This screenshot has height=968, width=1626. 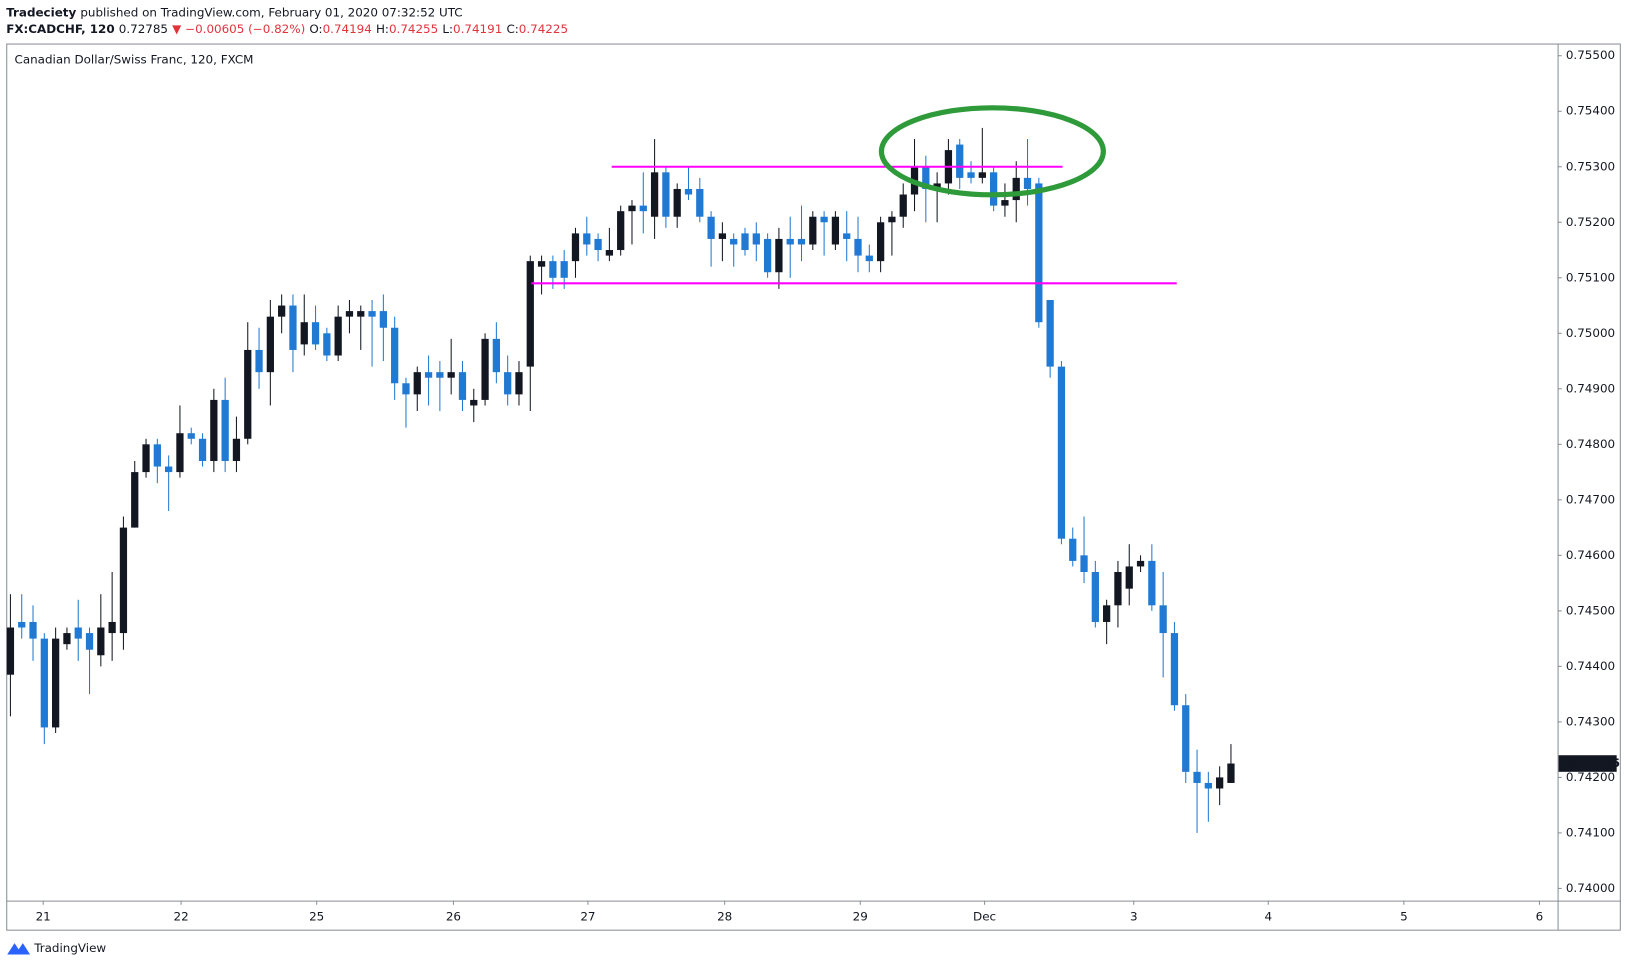 What do you see at coordinates (1590, 55) in the screenshot?
I see `y-tick-label: 0.75500` at bounding box center [1590, 55].